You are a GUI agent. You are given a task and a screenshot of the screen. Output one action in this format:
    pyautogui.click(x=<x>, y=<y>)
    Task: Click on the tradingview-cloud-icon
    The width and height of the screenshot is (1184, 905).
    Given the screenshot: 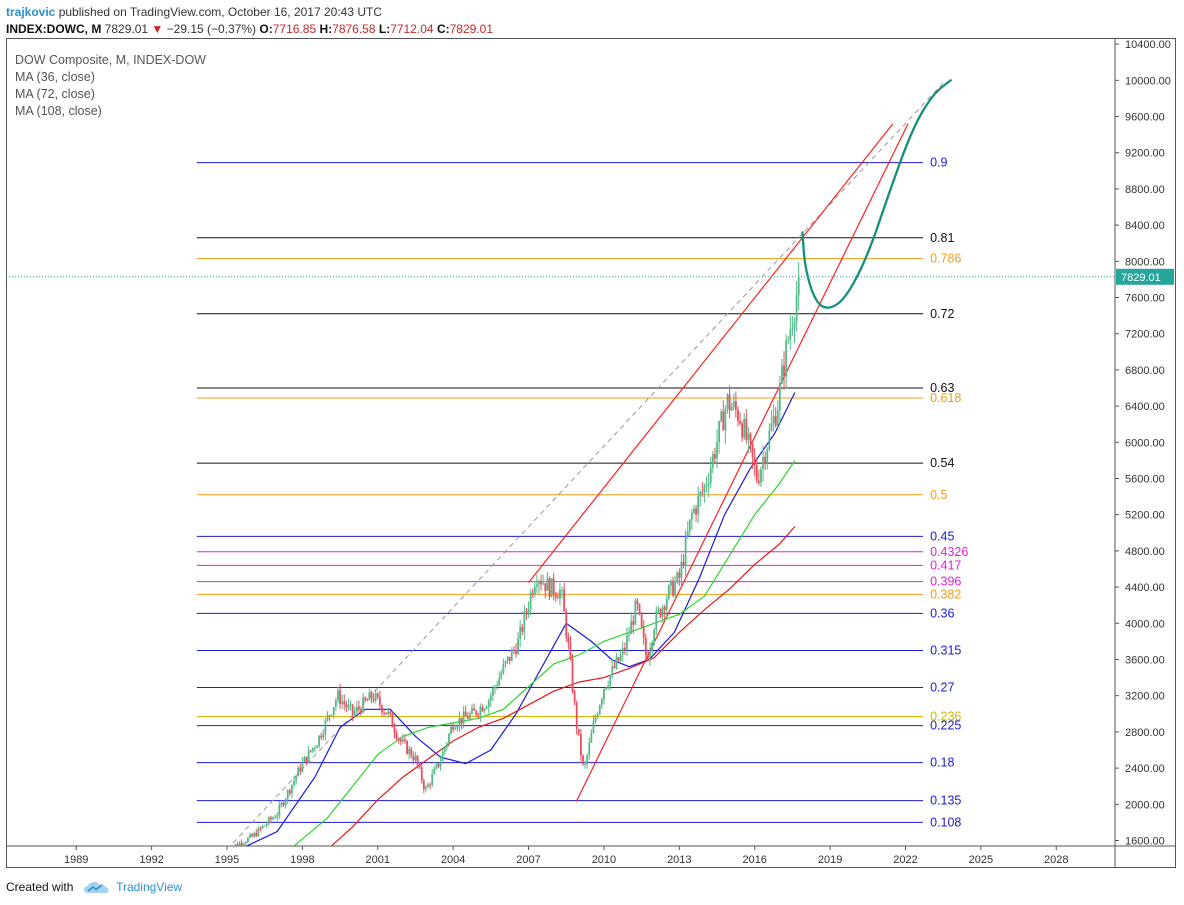 What is the action you would take?
    pyautogui.click(x=96, y=888)
    